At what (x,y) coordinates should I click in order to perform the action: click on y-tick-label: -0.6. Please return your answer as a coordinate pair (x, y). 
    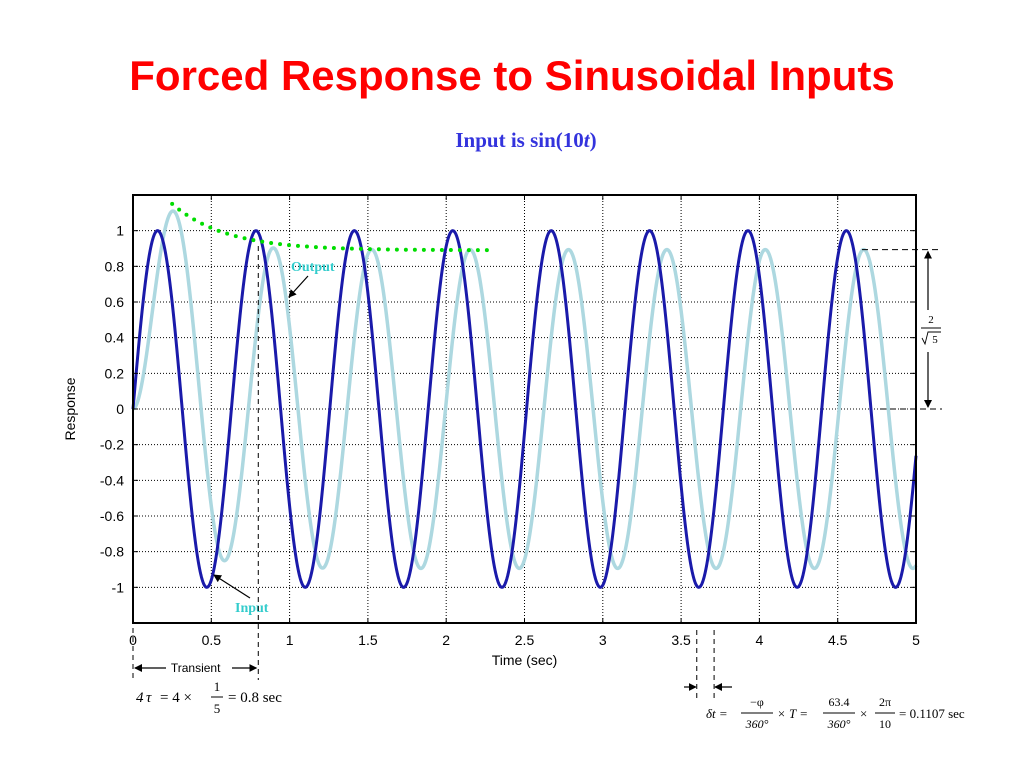
    Looking at the image, I should click on (112, 516).